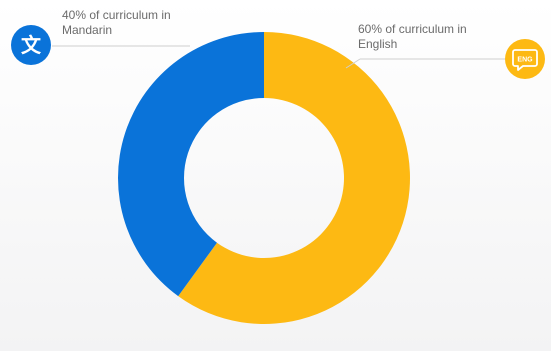 The height and width of the screenshot is (351, 551). What do you see at coordinates (87, 30) in the screenshot?
I see `slice-label-mandarin-line2: Mandarin` at bounding box center [87, 30].